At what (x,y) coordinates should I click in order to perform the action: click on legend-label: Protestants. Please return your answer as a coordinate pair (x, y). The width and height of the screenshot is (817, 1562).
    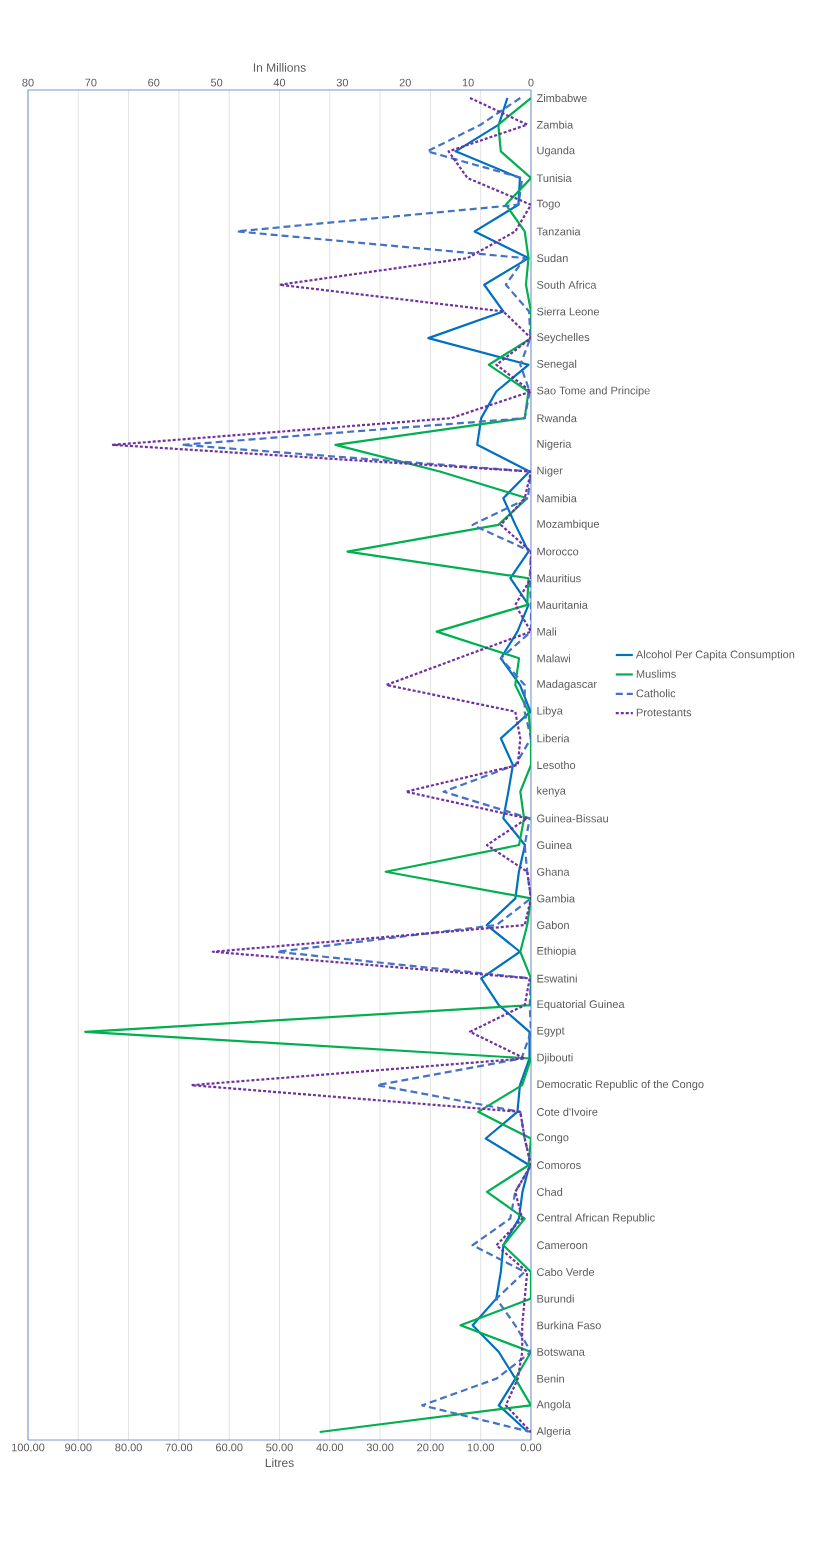
    Looking at the image, I should click on (664, 712).